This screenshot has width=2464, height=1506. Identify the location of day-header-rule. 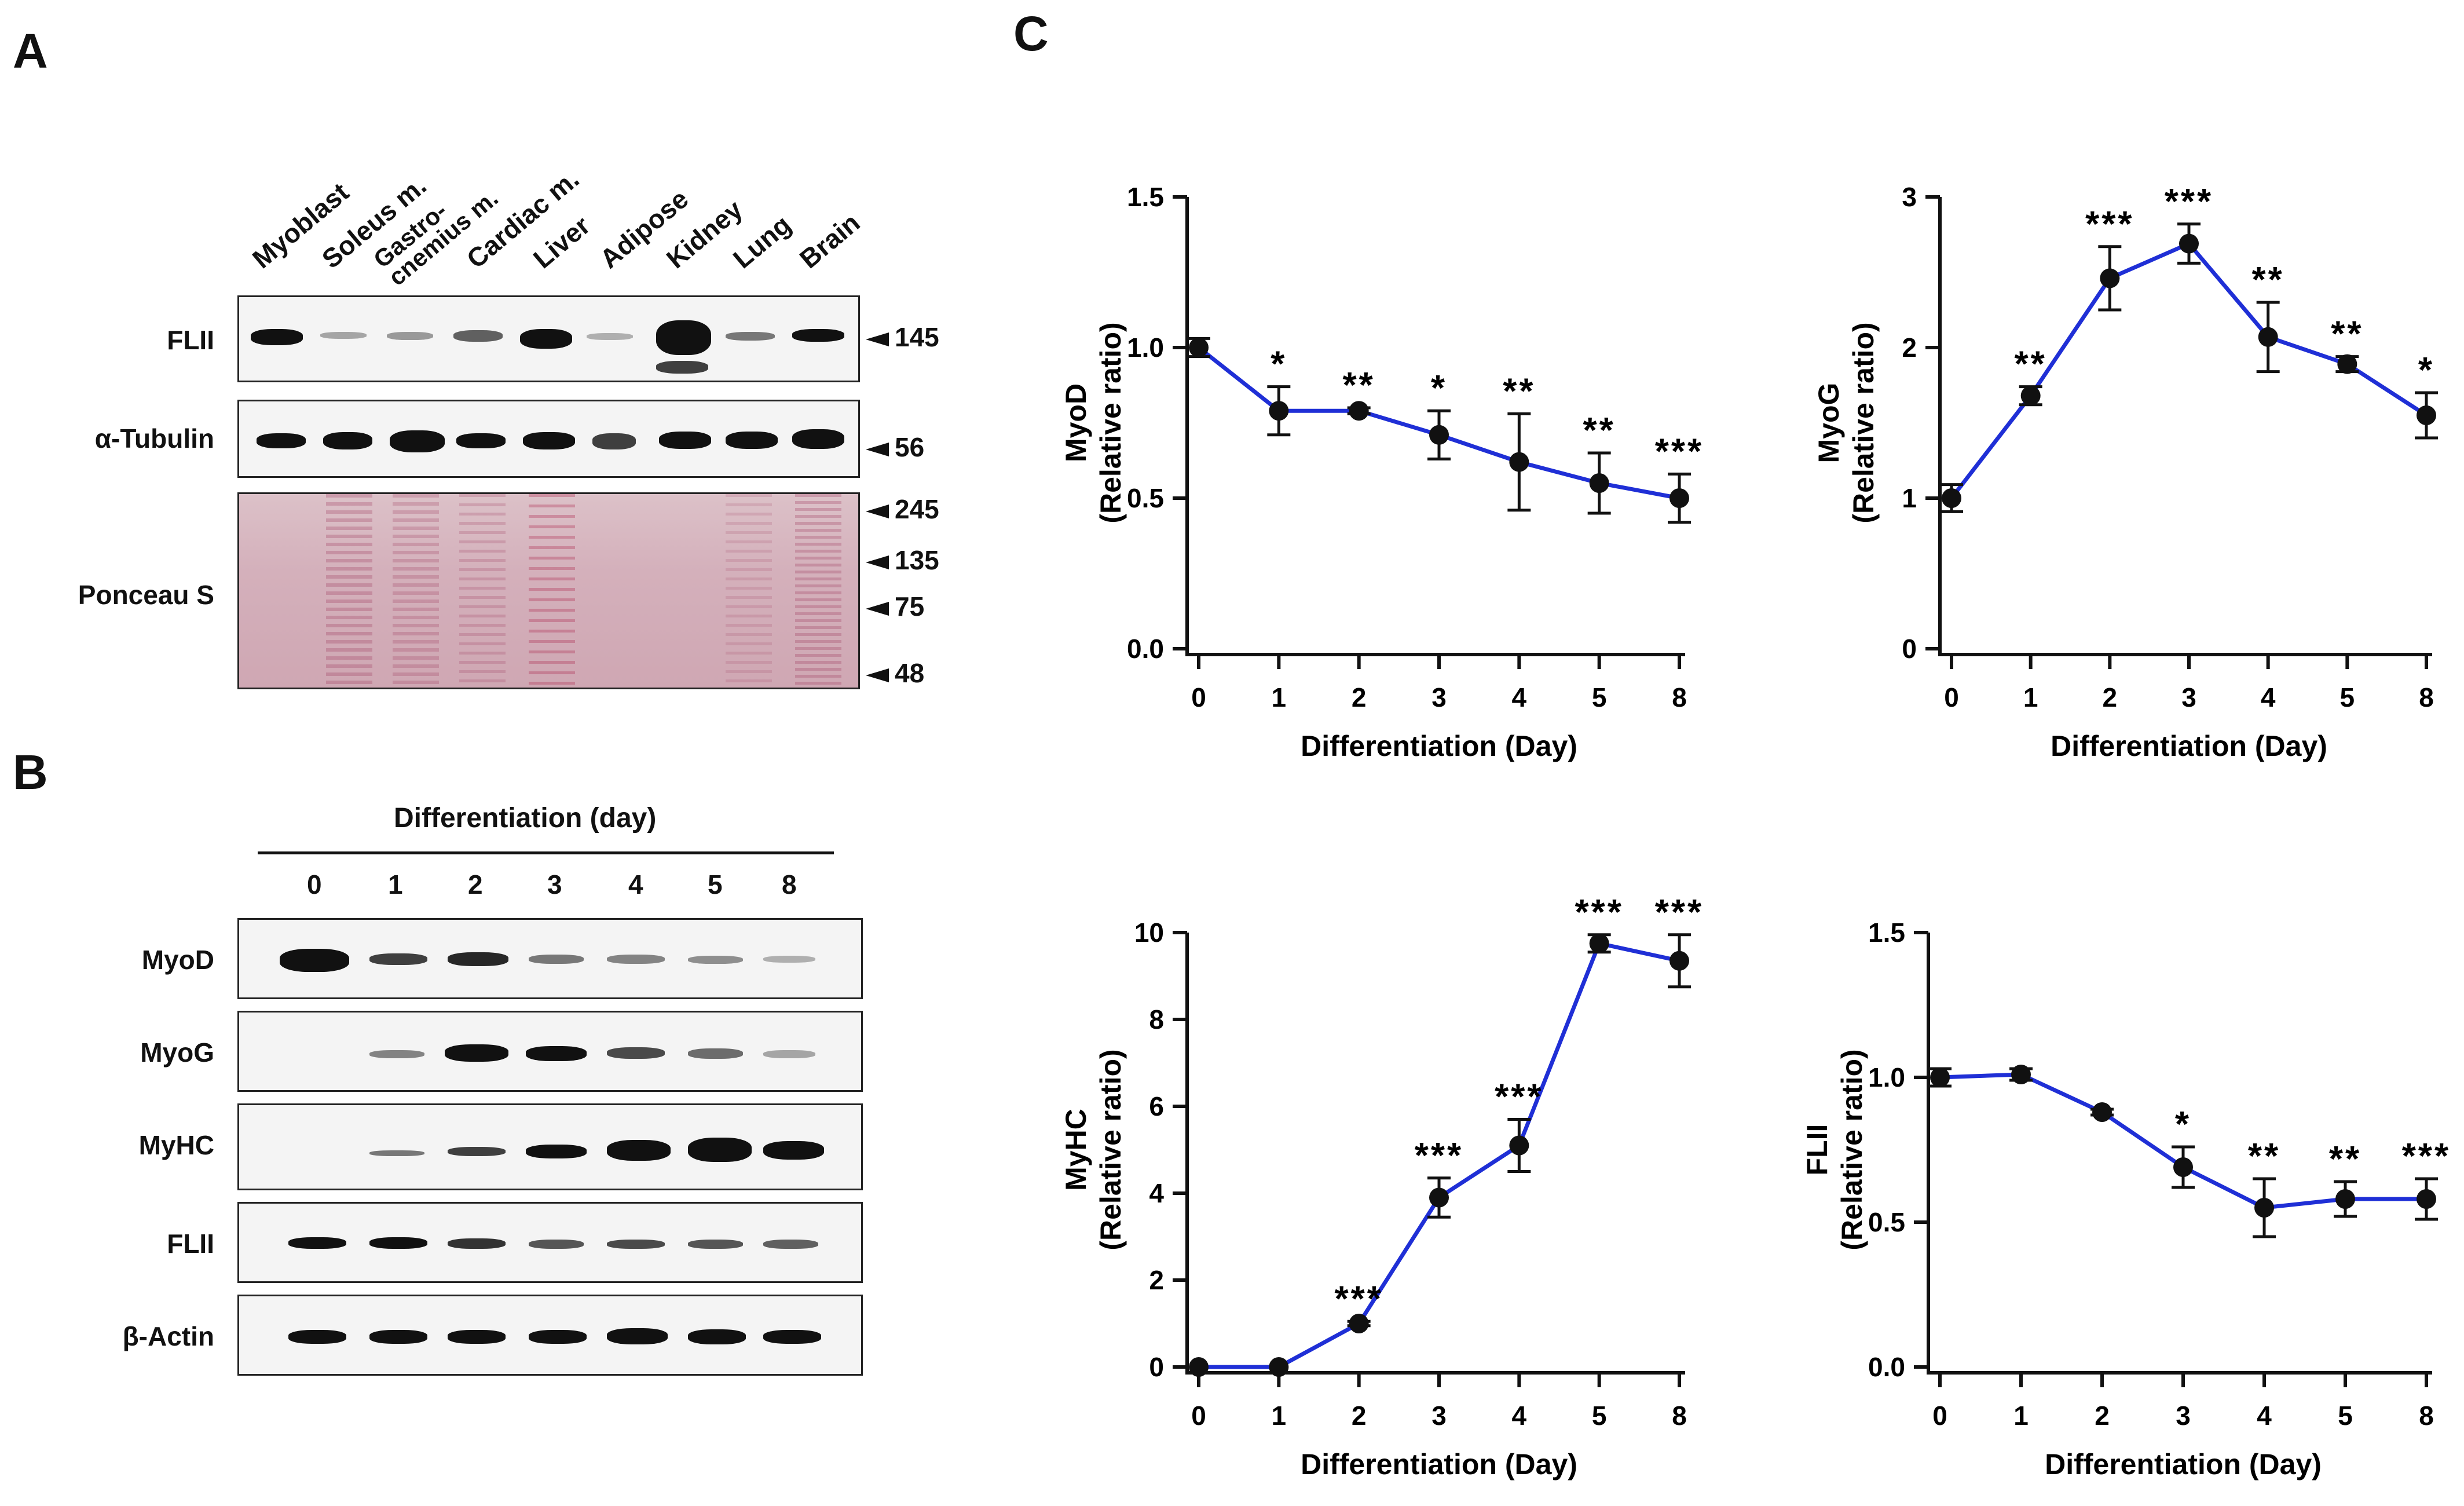
(546, 852).